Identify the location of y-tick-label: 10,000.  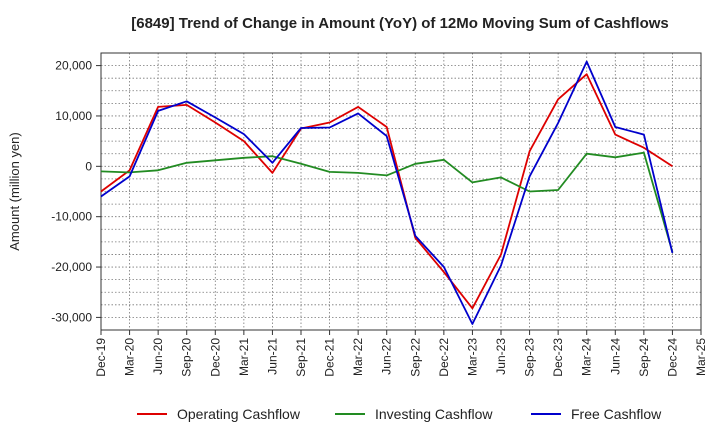
(73, 116).